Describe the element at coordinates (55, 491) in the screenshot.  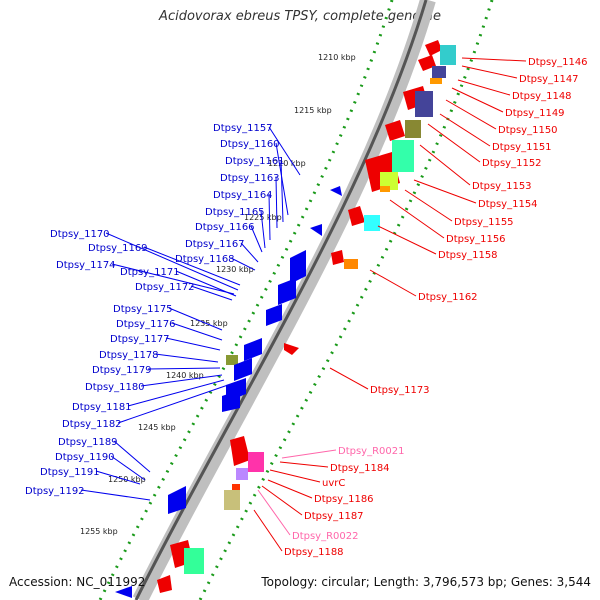
I see `left-gene-label: Dtpsy_1192` at that location.